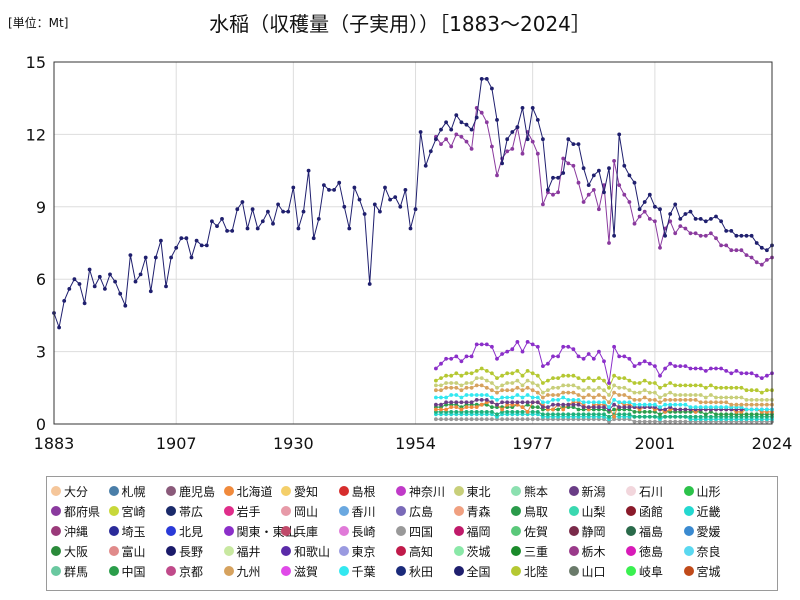  Describe the element at coordinates (191, 531) in the screenshot. I see `legend-label: 北見` at that location.